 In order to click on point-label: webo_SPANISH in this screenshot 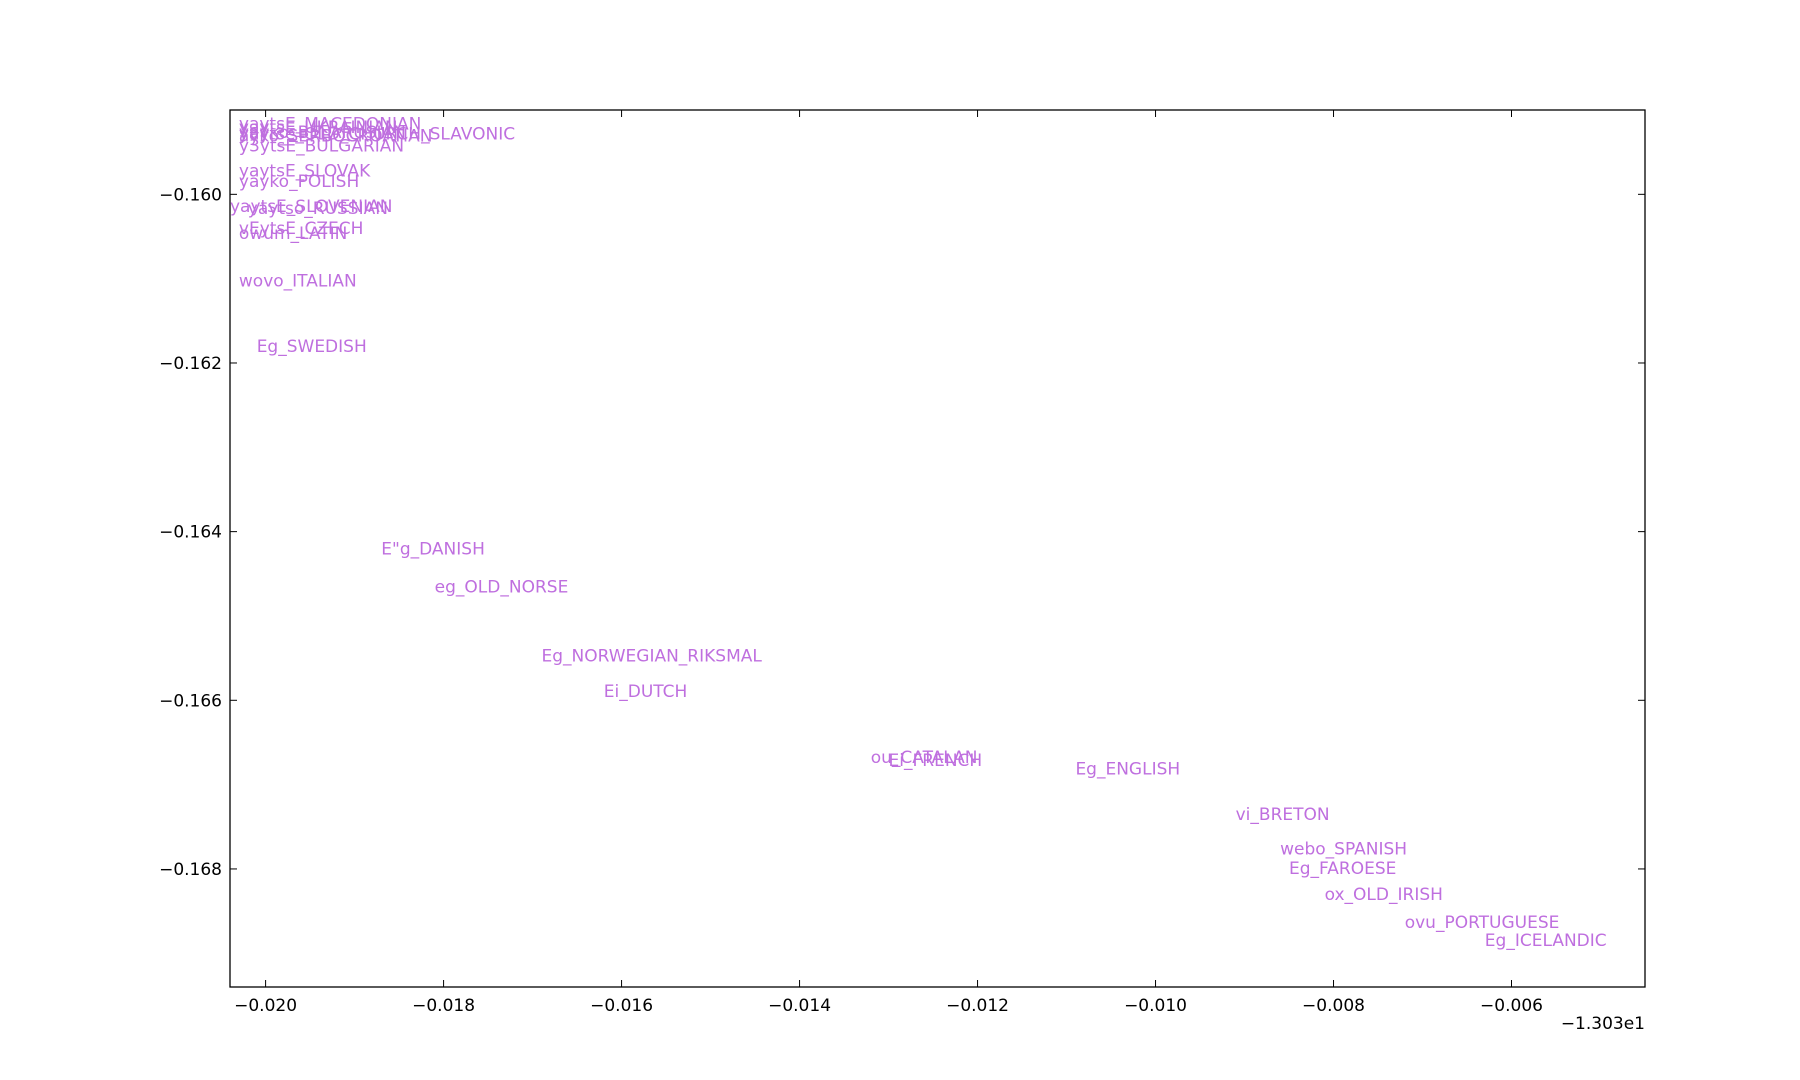, I will do `click(1343, 850)`.